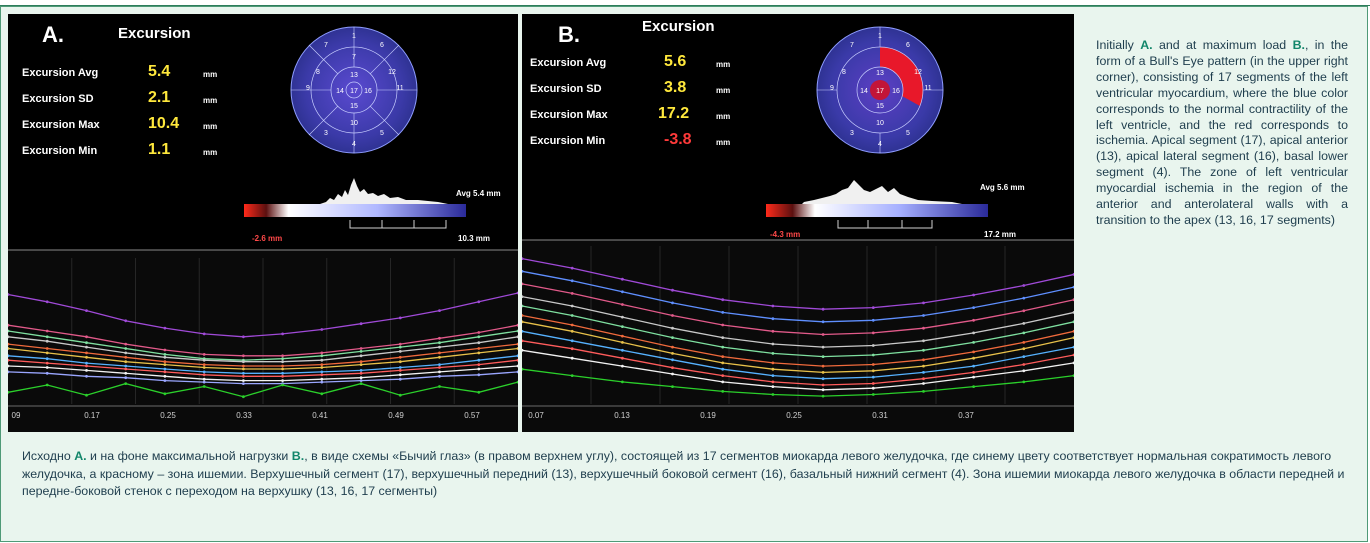 The width and height of the screenshot is (1370, 543). I want to click on metric-label: Excursion Avg, so click(60, 73).